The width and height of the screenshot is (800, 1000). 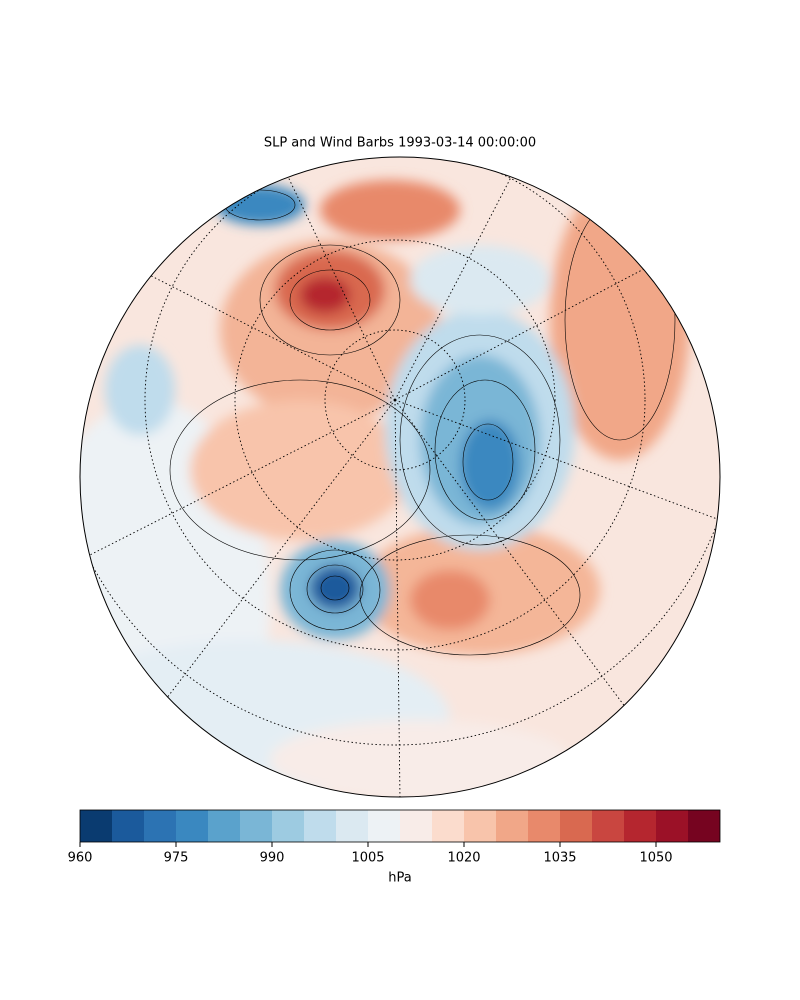 What do you see at coordinates (655, 858) in the screenshot?
I see `colorbar-tick-label: 1050` at bounding box center [655, 858].